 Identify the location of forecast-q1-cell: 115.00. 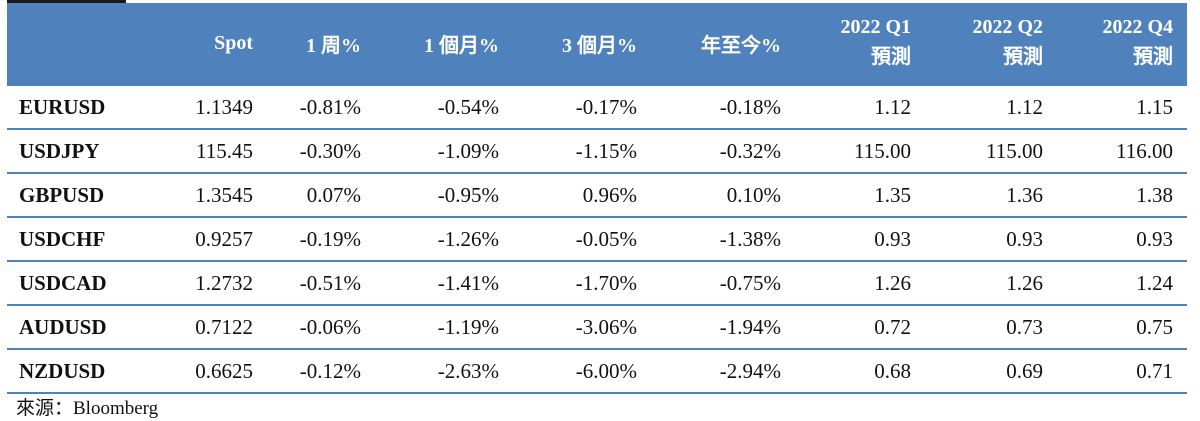
(882, 150).